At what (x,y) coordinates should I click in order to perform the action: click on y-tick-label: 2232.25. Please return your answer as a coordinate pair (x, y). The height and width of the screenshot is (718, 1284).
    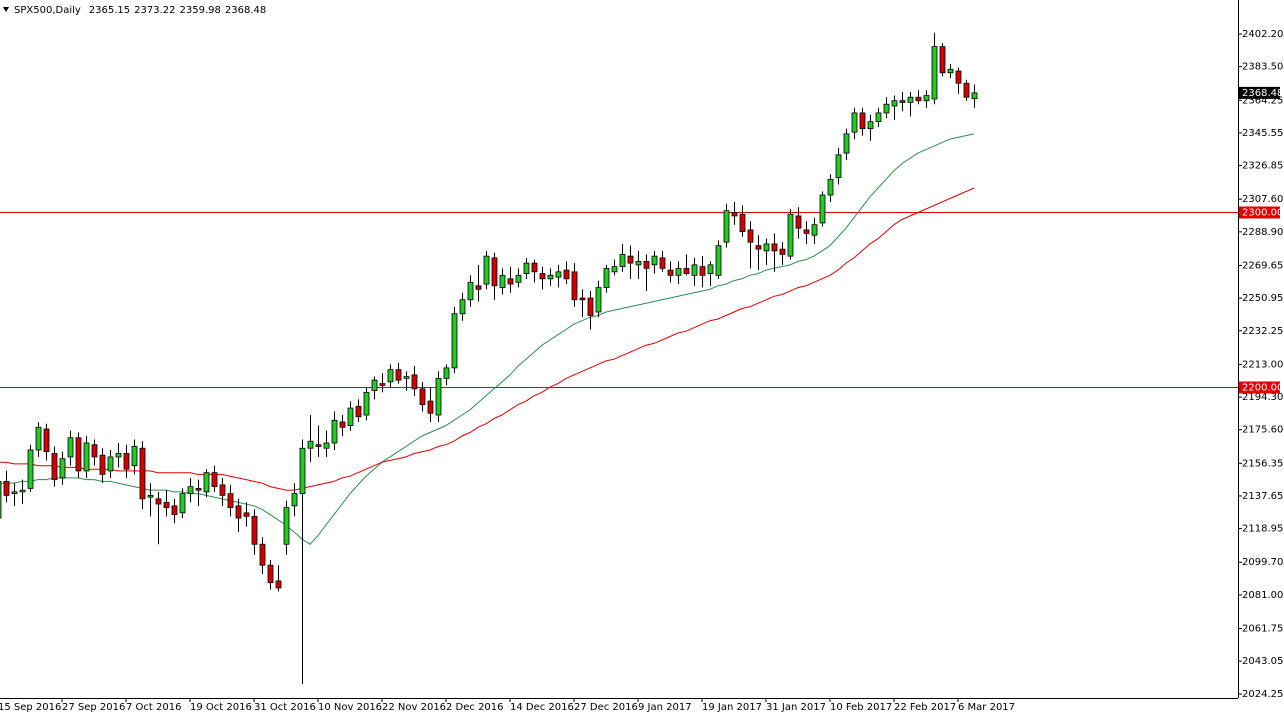
    Looking at the image, I should click on (1262, 331).